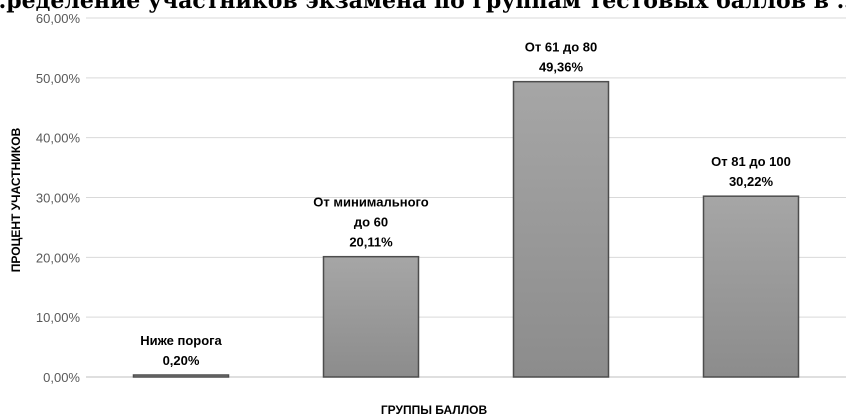 This screenshot has width=846, height=417. Describe the element at coordinates (181, 340) in the screenshot. I see `bar-category-label: Ниже порога` at that location.